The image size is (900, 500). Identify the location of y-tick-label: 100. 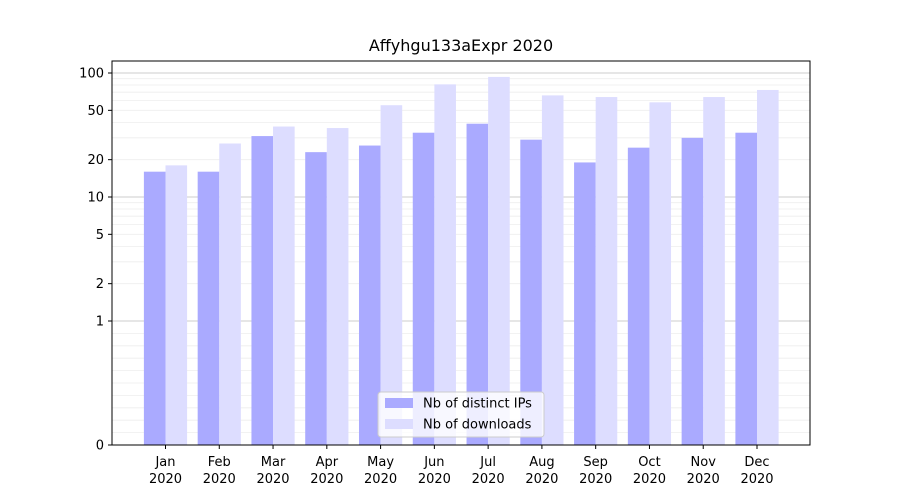
(91, 74).